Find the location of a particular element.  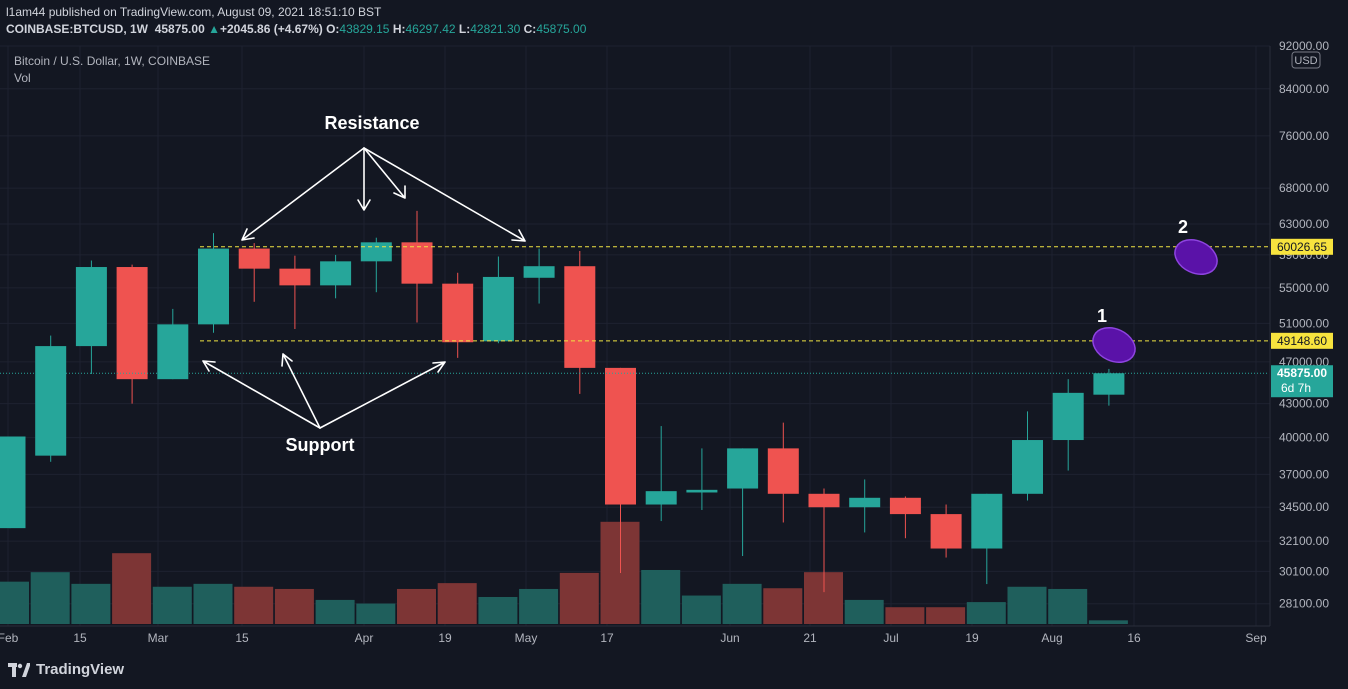

price-tick-label: 37000.00 is located at coordinates (1304, 474).